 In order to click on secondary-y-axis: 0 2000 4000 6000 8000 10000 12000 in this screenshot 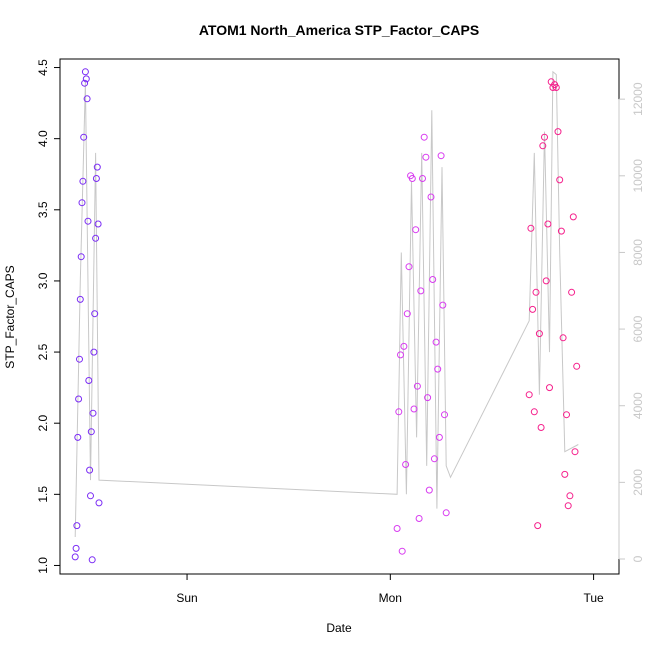, I will do `click(631, 322)`.